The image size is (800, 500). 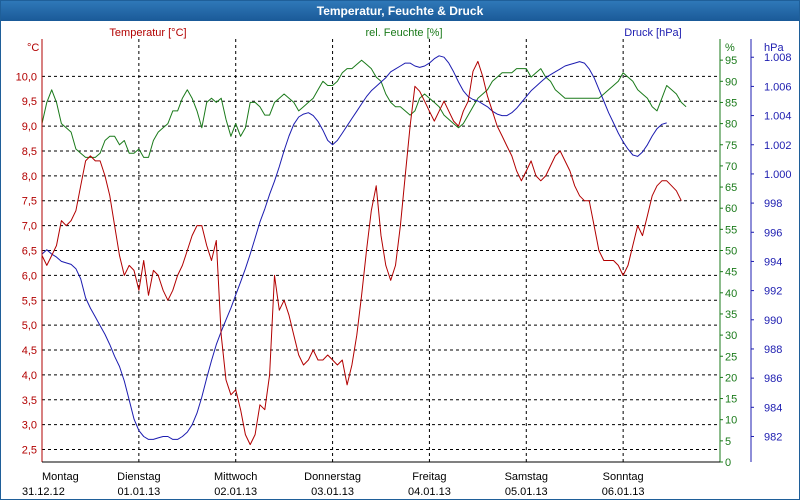 I want to click on humidity-tick-label: 65, so click(x=731, y=188).